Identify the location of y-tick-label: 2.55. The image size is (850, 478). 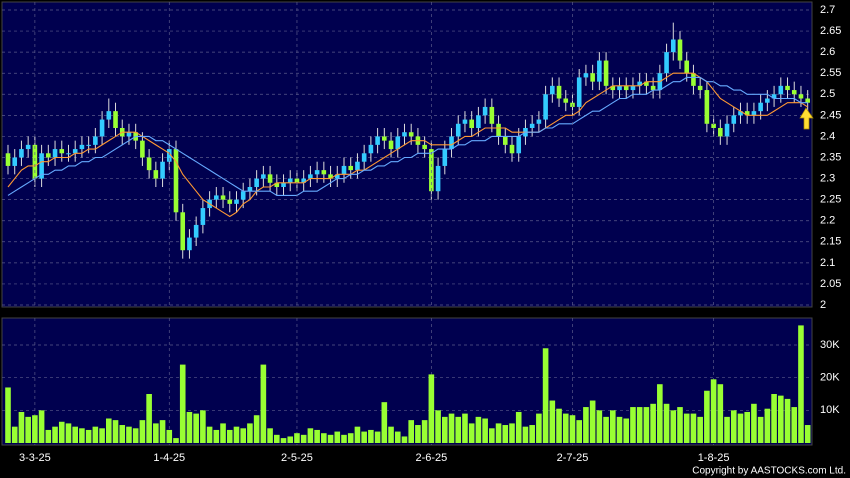
(830, 73).